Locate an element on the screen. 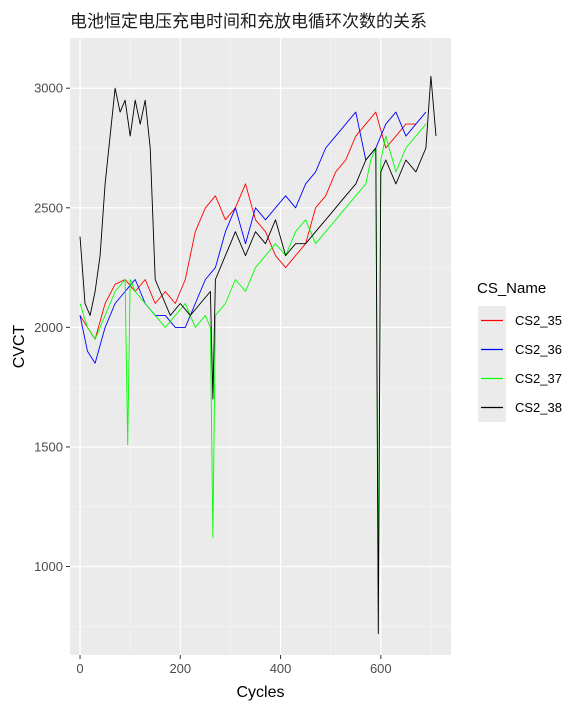 This screenshot has width=588, height=711. y-axis-title: CVCT is located at coordinates (19, 347).